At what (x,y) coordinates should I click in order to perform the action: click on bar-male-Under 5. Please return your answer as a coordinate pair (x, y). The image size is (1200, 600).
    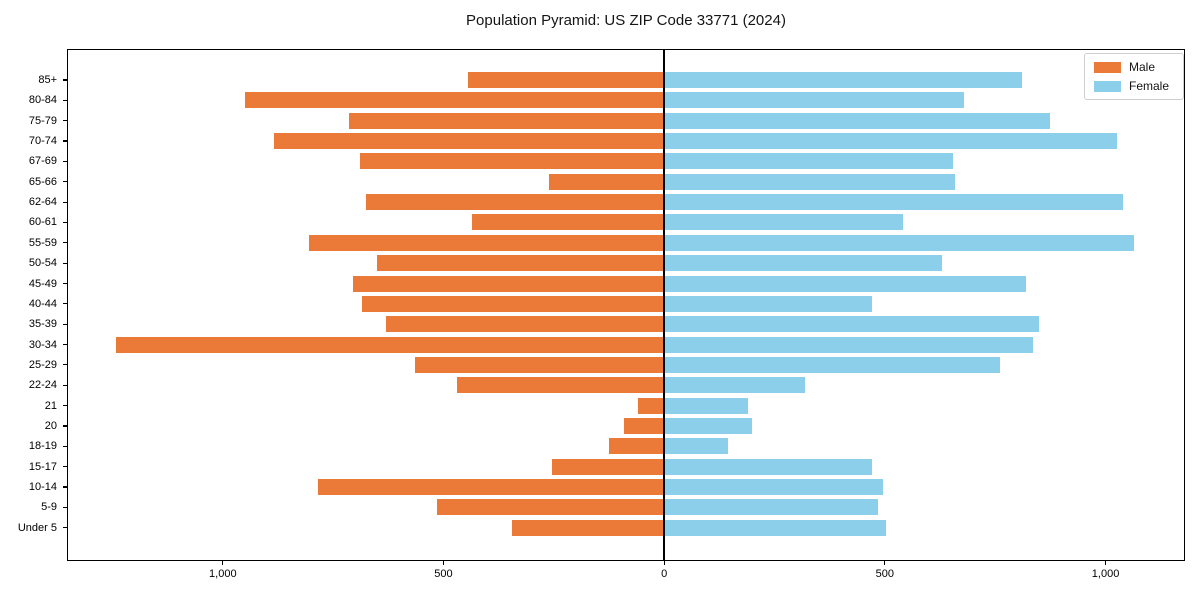
    Looking at the image, I should click on (588, 527).